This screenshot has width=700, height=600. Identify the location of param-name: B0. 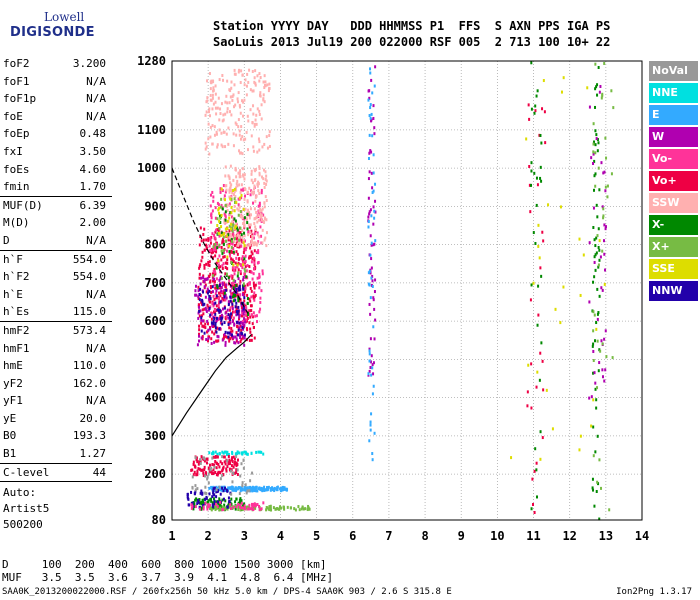
(10, 436).